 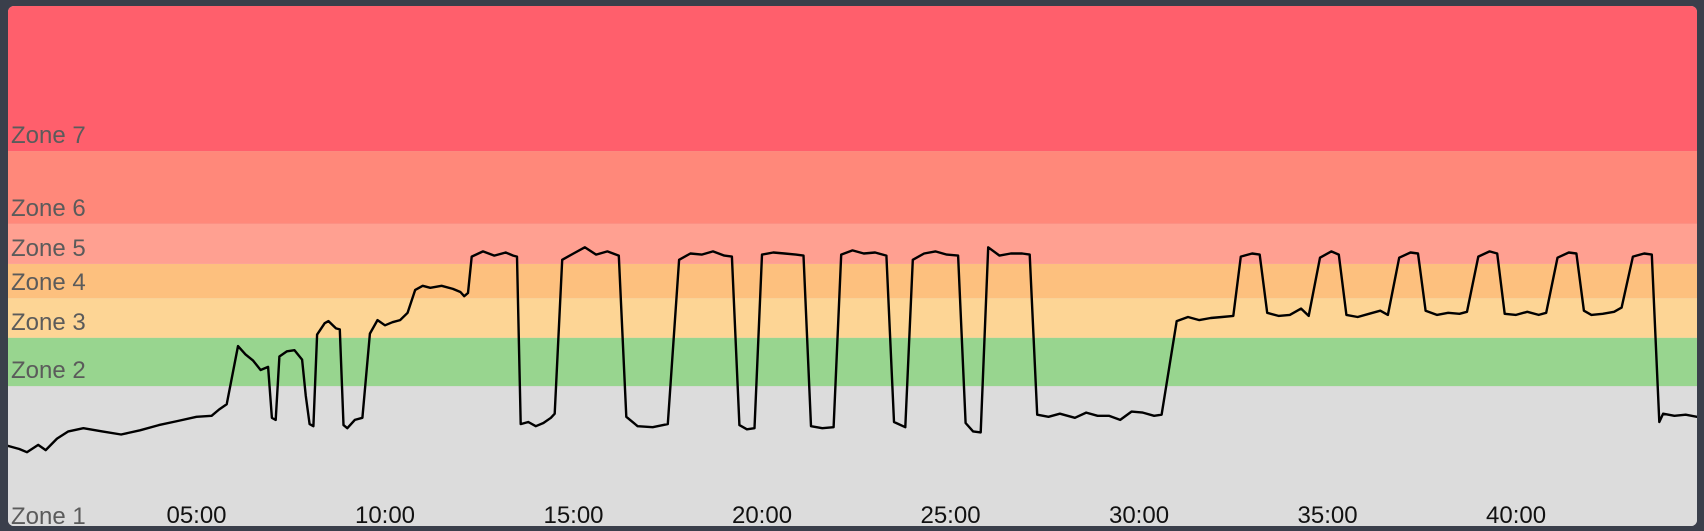 I want to click on x-tick-label: 35:00, so click(x=1328, y=514).